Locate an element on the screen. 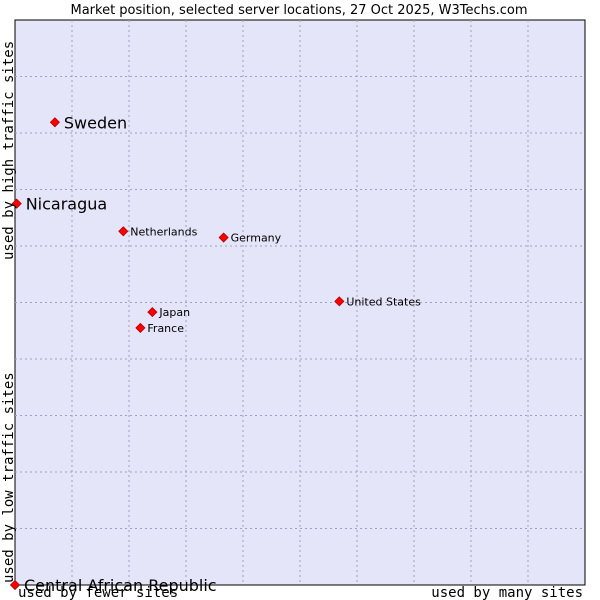  point-marker-japan is located at coordinates (152, 312).